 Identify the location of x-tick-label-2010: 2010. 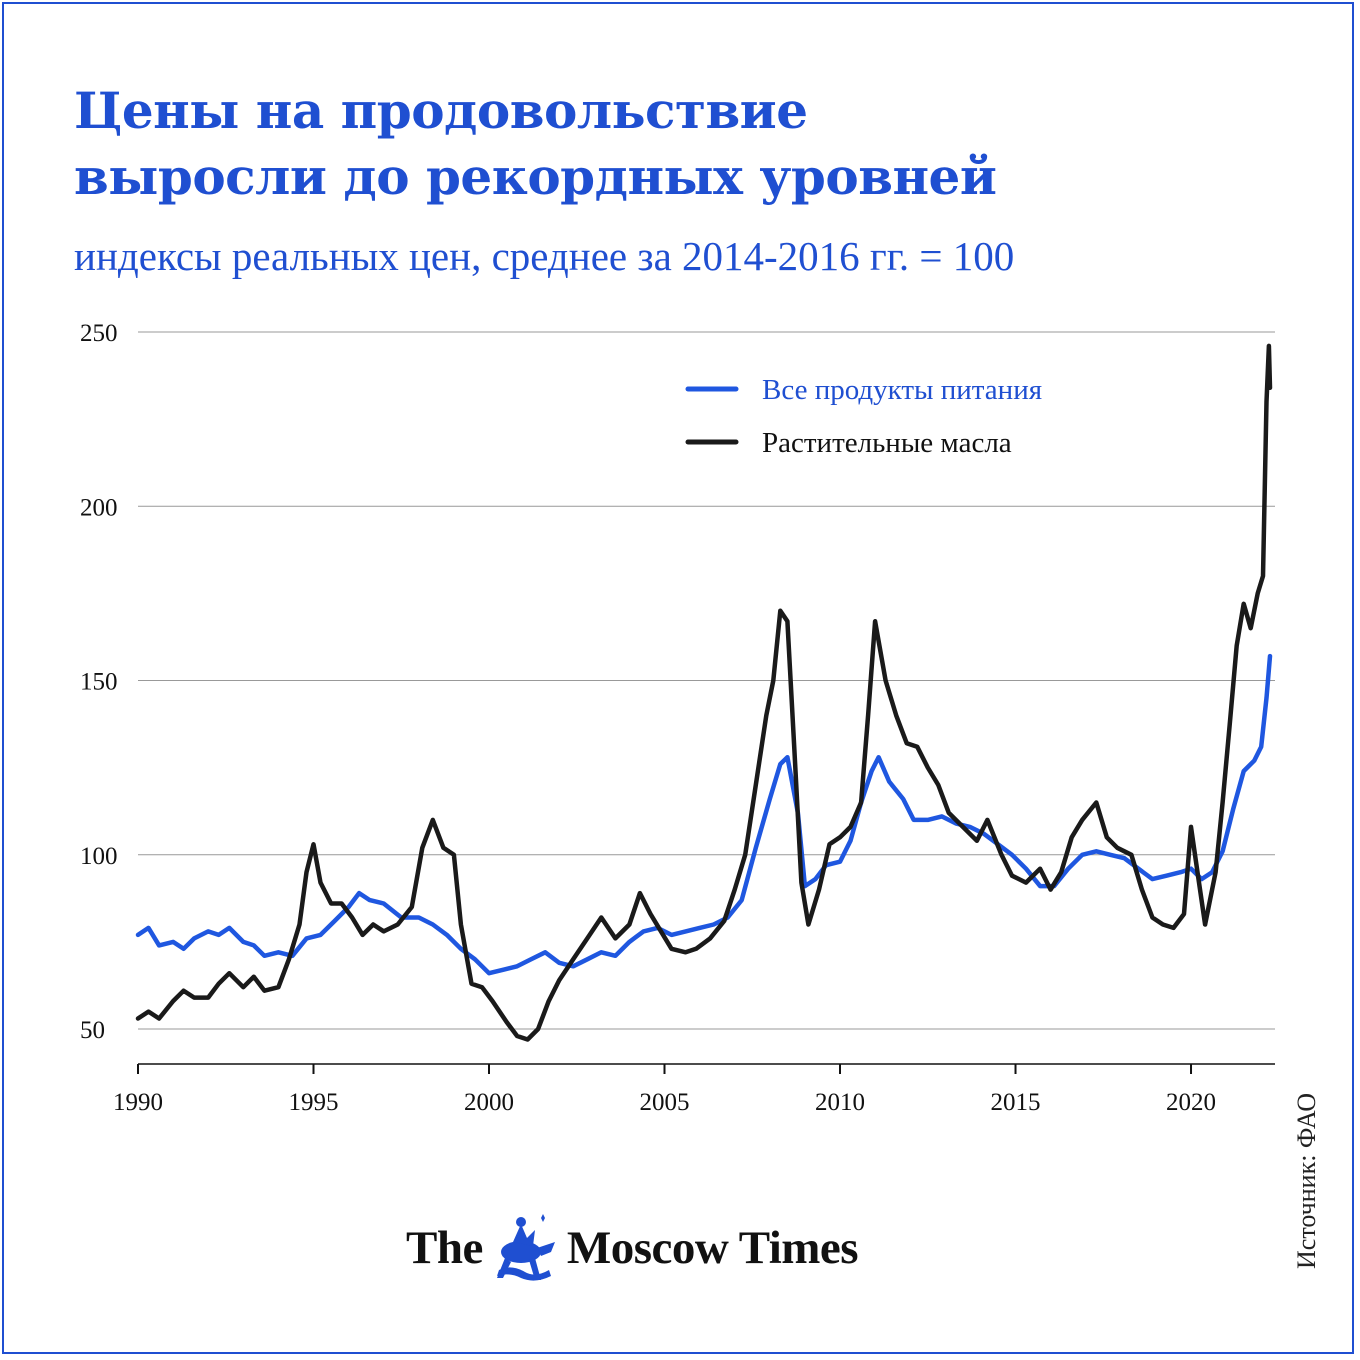
(840, 1102).